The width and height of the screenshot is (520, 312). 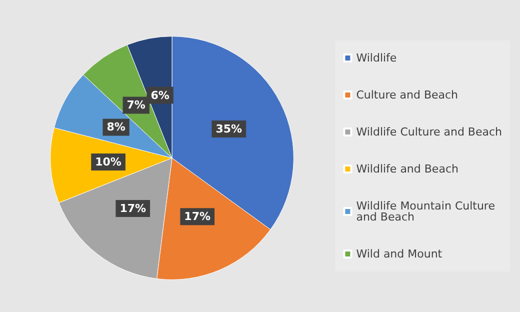 I want to click on data-label: 10%, so click(x=108, y=162).